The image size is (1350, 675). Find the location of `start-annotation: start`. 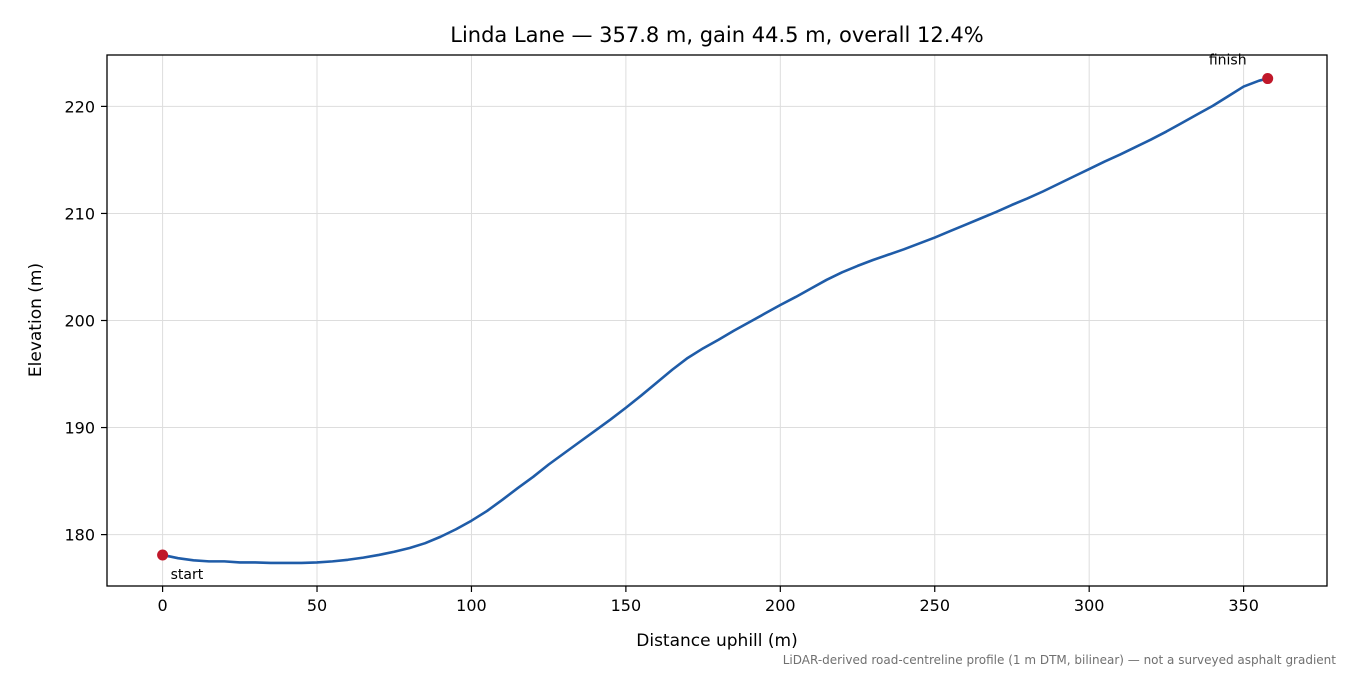

start-annotation: start is located at coordinates (187, 575).